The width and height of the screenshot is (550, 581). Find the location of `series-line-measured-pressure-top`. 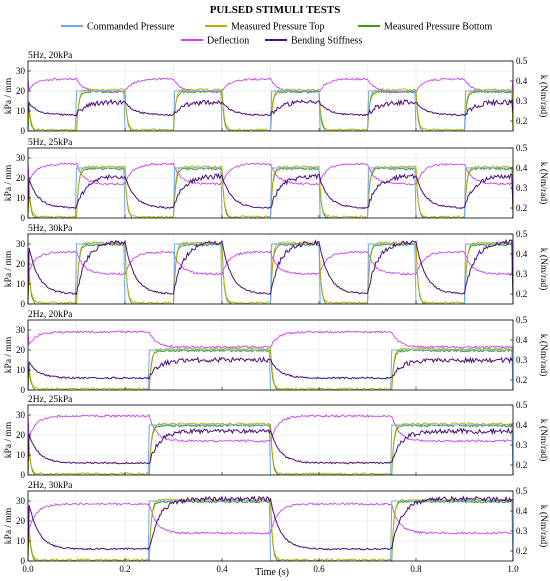

series-line-measured-pressure-top is located at coordinates (270, 368).